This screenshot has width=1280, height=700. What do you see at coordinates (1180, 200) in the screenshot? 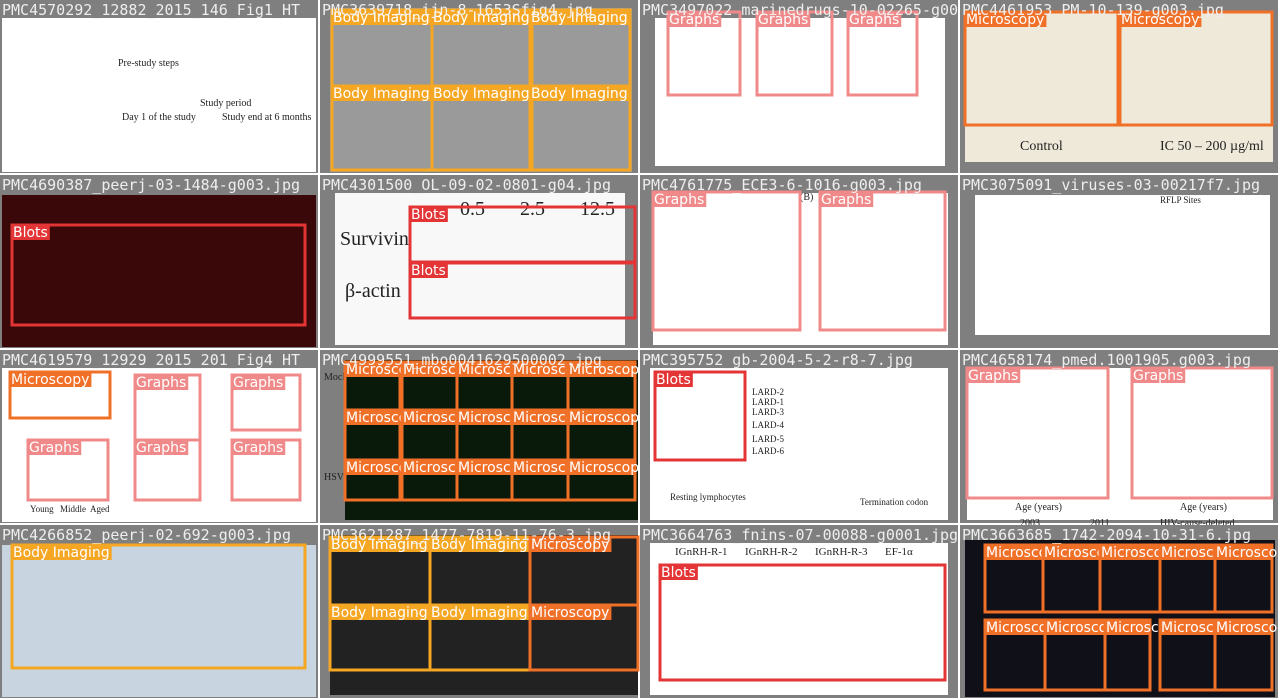
I see `figure-text: RFLP Sites` at bounding box center [1180, 200].